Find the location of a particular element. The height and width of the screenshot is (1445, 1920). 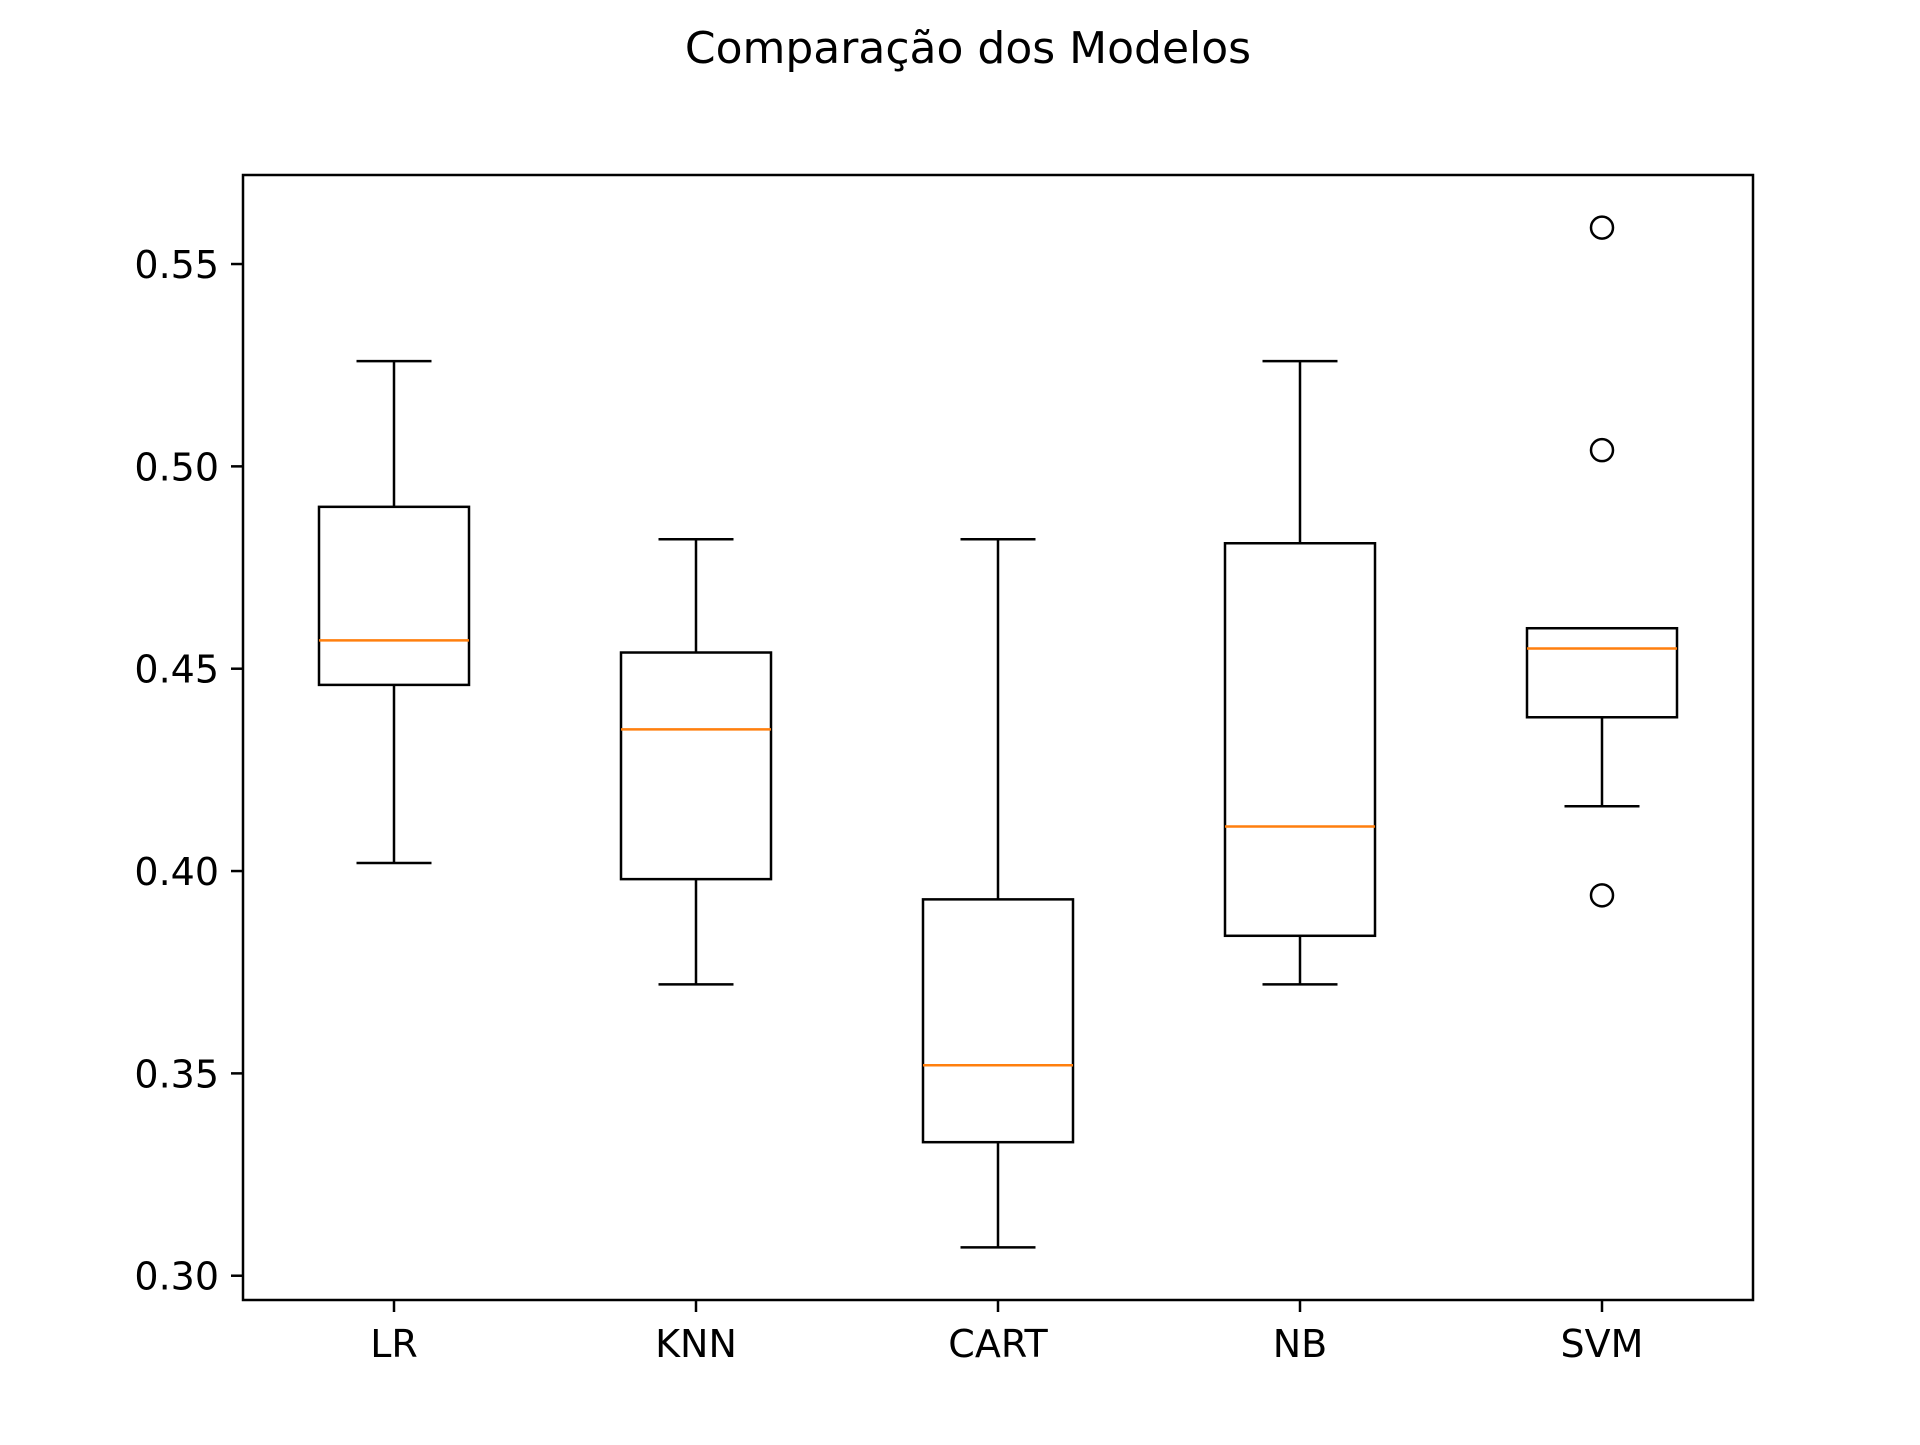

x-tick-label-cart: CART is located at coordinates (998, 1344).